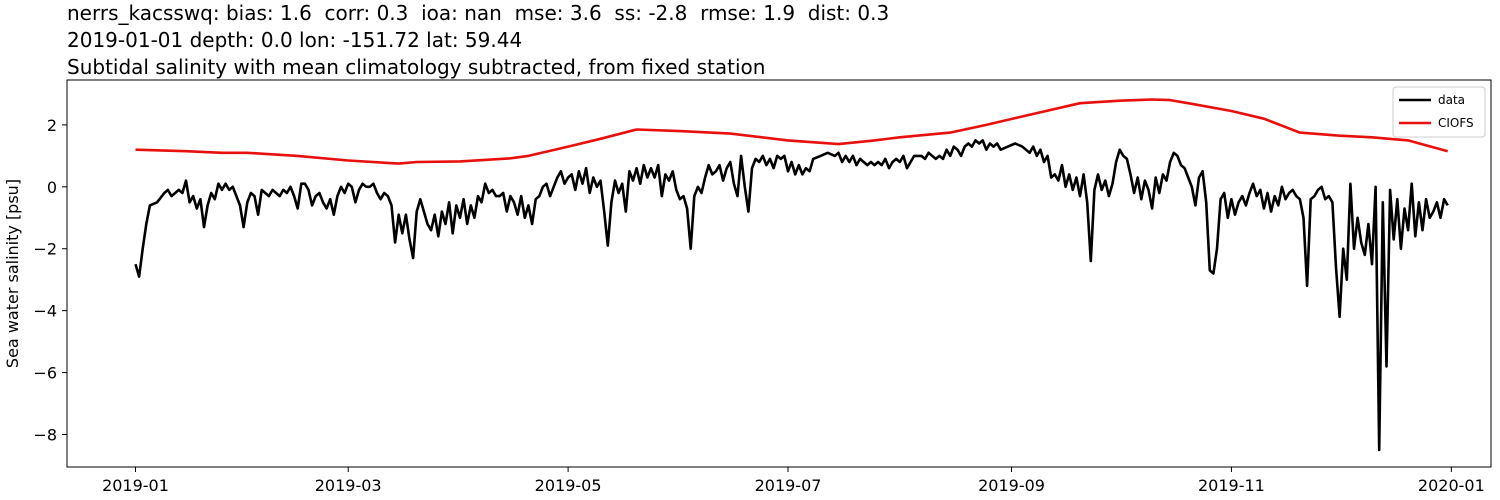 The width and height of the screenshot is (1500, 500). What do you see at coordinates (792, 131) in the screenshot?
I see `series-line-ciofs` at bounding box center [792, 131].